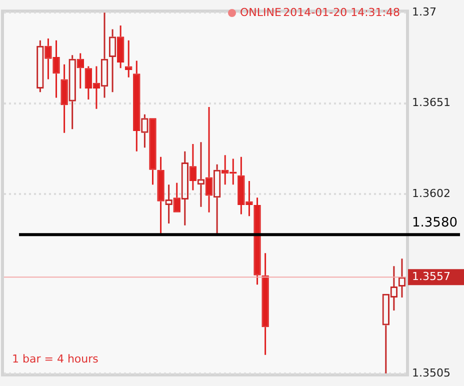  I want to click on y-tick-label: 1.3602, so click(431, 193).